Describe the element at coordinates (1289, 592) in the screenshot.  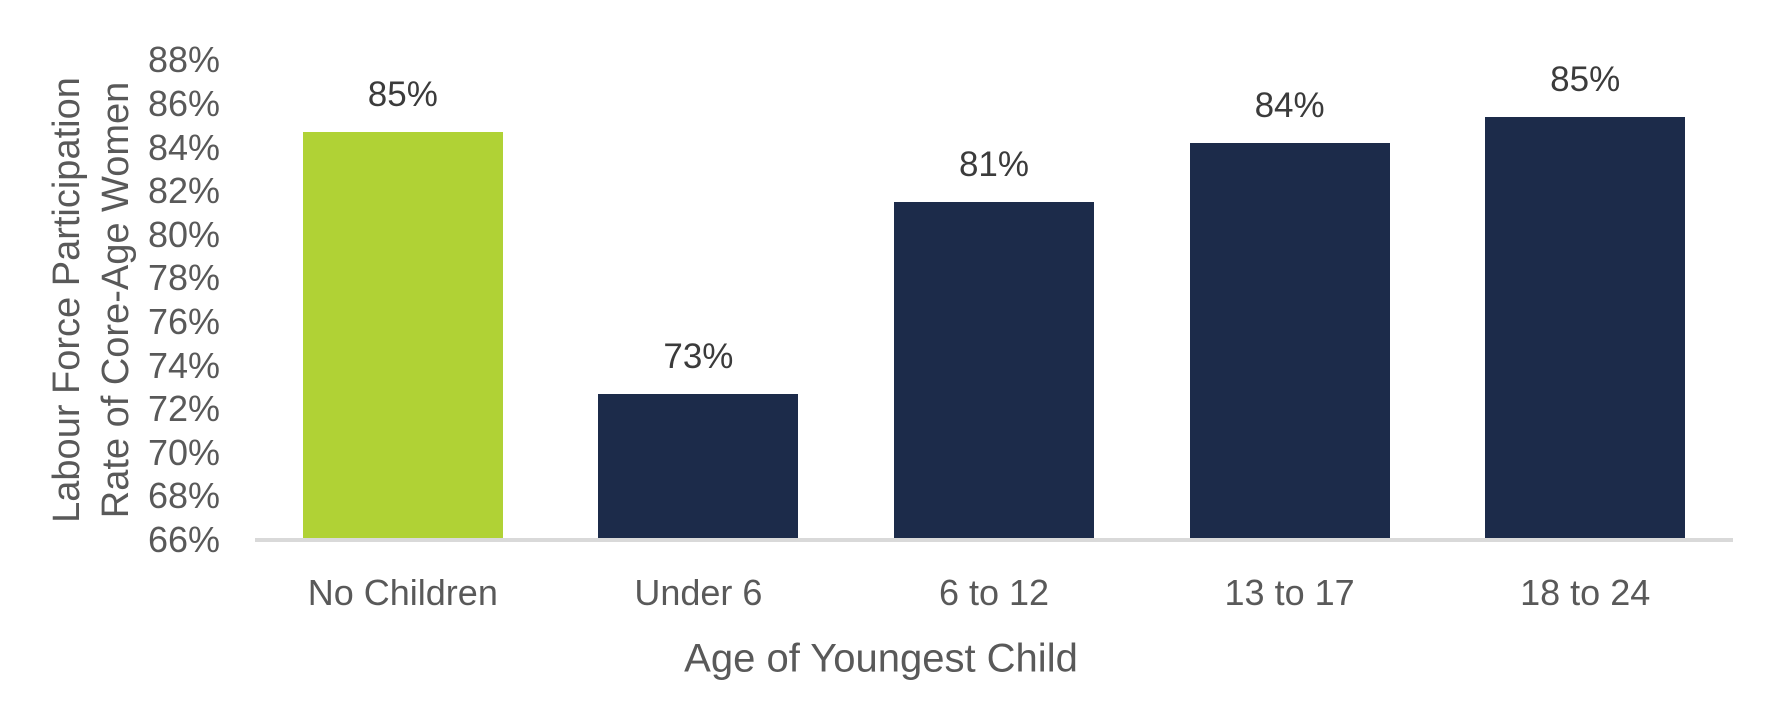
I see `x-category-label: 13 to 17` at that location.